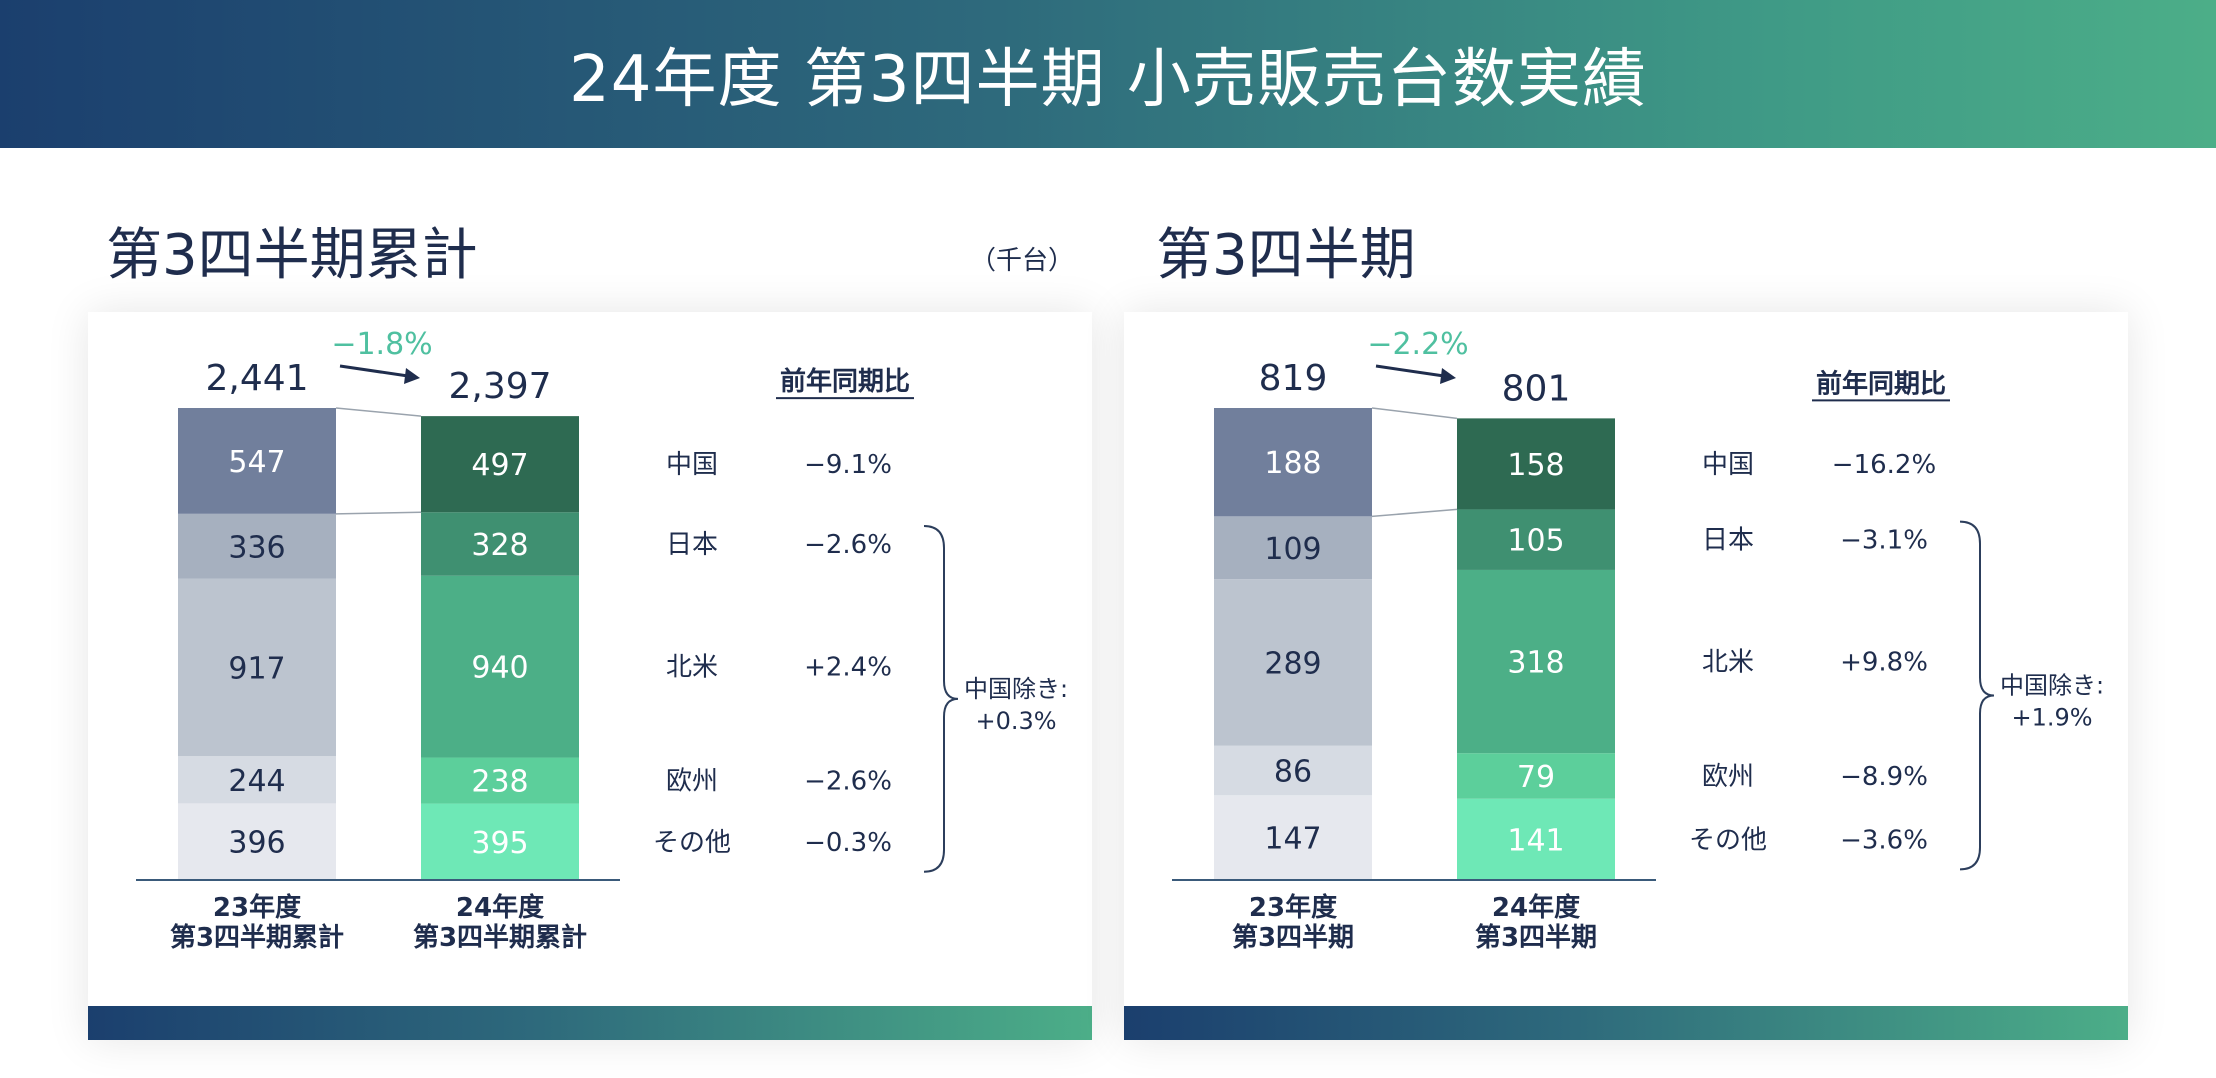  What do you see at coordinates (1293, 378) in the screenshot?
I see `total-label: 819` at bounding box center [1293, 378].